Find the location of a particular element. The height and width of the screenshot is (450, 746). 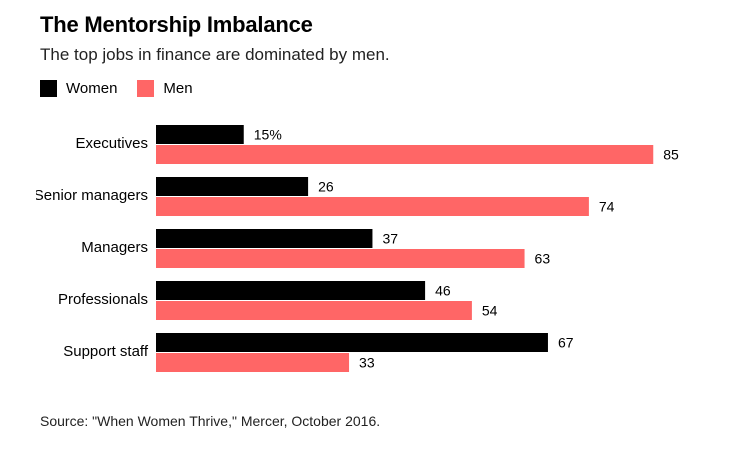

data-label-women: 46 is located at coordinates (443, 291).